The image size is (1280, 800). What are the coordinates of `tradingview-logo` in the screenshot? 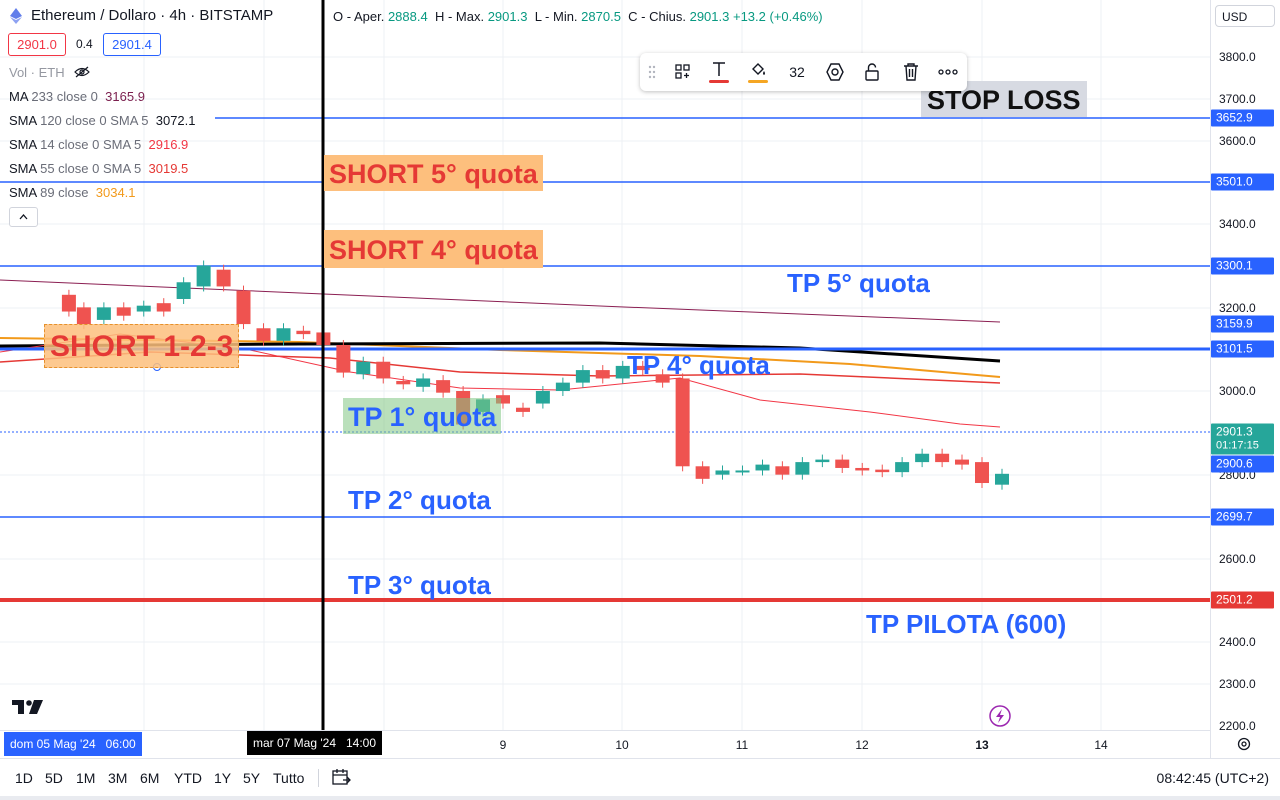 It's located at (28, 710).